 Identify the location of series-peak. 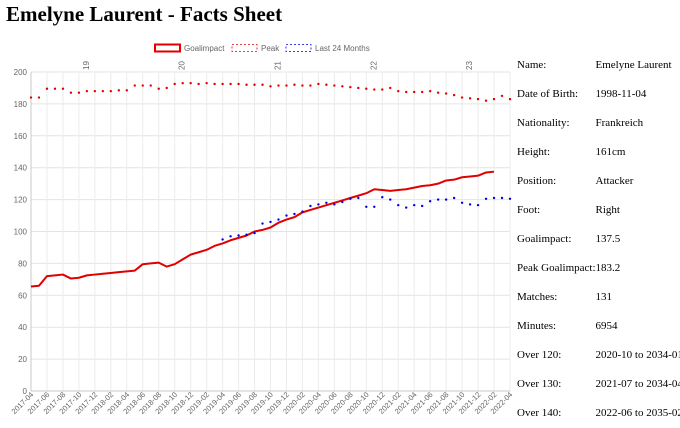
(270, 91).